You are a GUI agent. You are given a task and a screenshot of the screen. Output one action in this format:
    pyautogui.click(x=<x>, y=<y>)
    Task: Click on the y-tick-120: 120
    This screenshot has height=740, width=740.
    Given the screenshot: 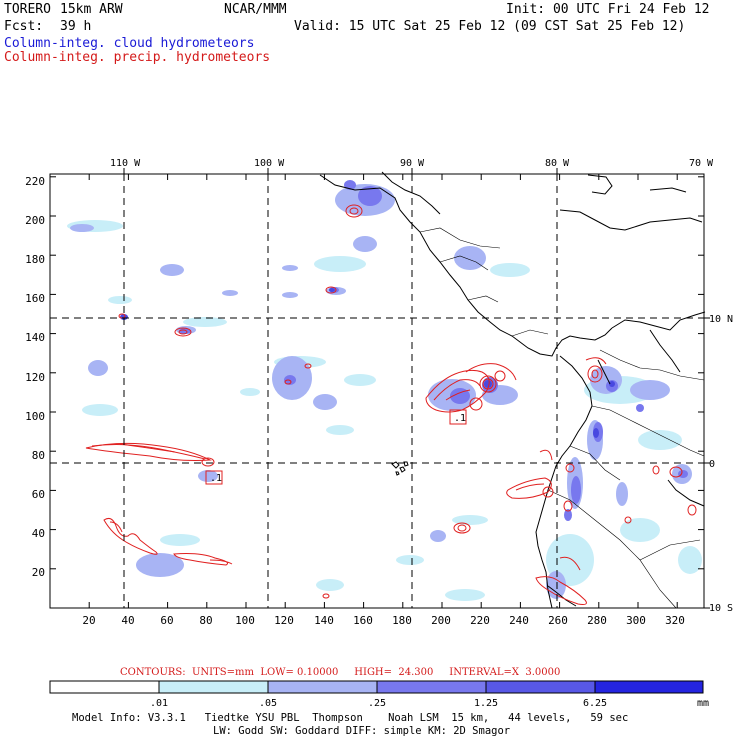 What is the action you would take?
    pyautogui.click(x=35, y=377)
    